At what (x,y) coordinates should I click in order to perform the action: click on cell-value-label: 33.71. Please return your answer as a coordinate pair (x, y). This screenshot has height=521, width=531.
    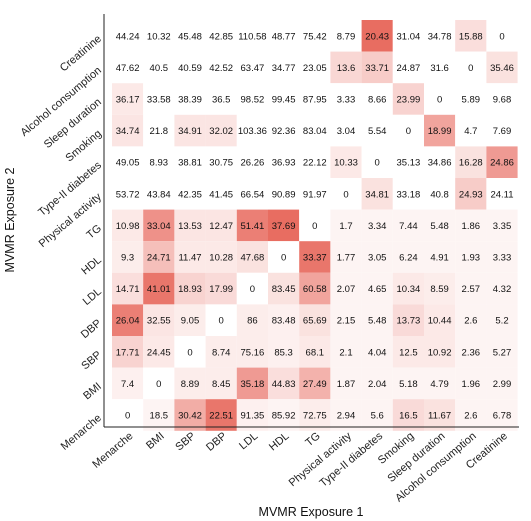
    Looking at the image, I should click on (377, 68).